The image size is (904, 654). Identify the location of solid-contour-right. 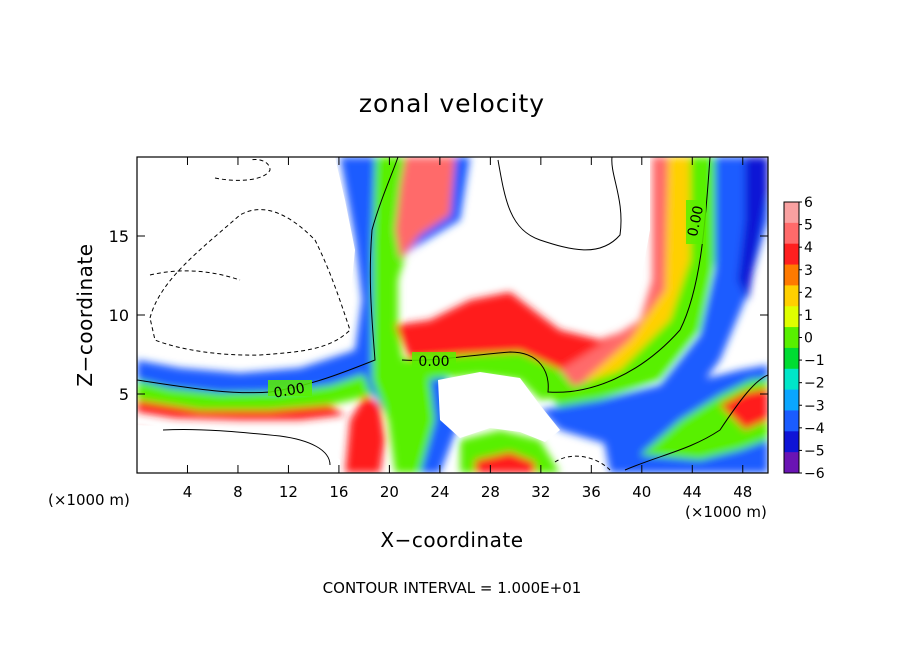
(696, 422).